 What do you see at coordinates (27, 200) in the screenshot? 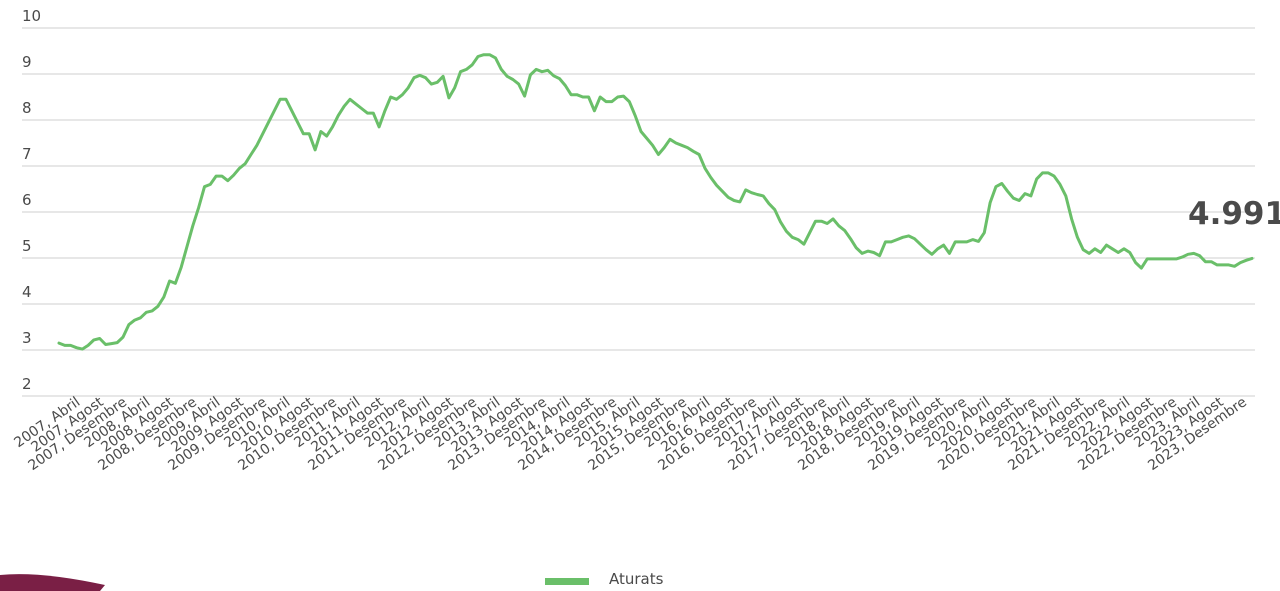
I see `y-tick-label: 6` at bounding box center [27, 200].